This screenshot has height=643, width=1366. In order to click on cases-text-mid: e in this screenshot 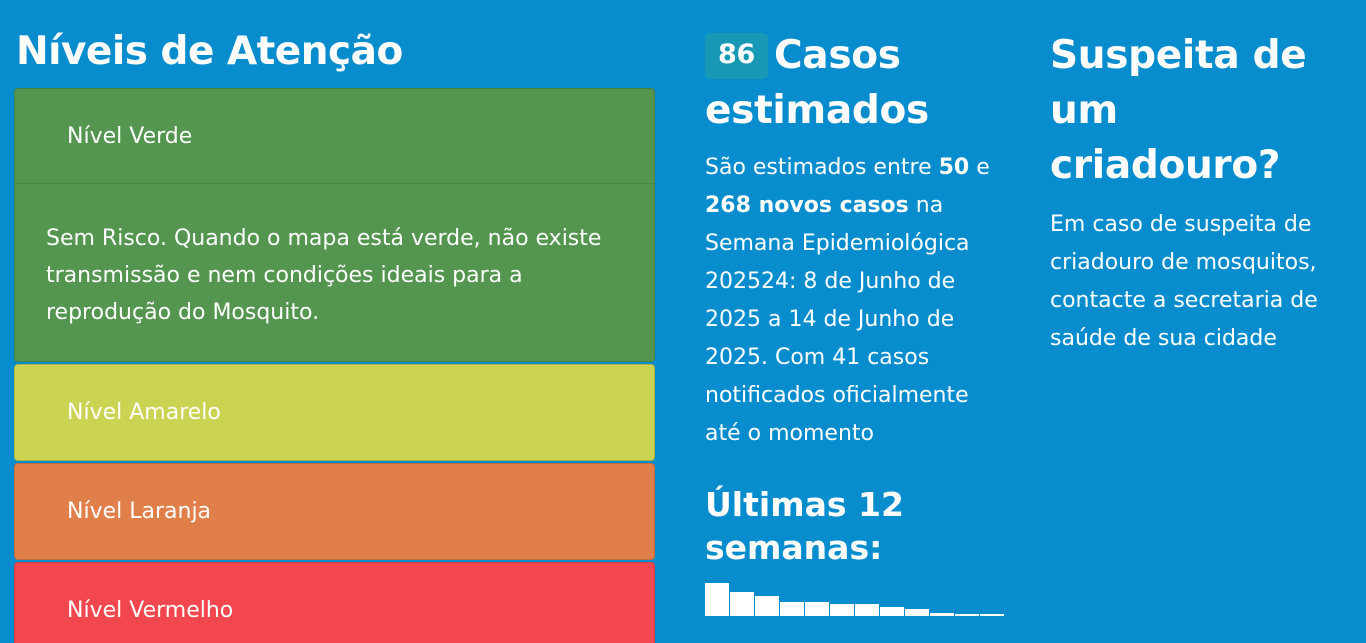, I will do `click(979, 167)`.